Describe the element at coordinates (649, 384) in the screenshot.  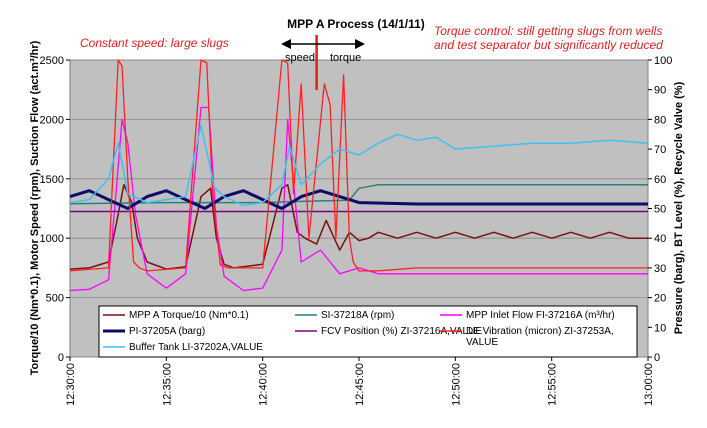
I see `x-tick-label: 13:00:00` at that location.